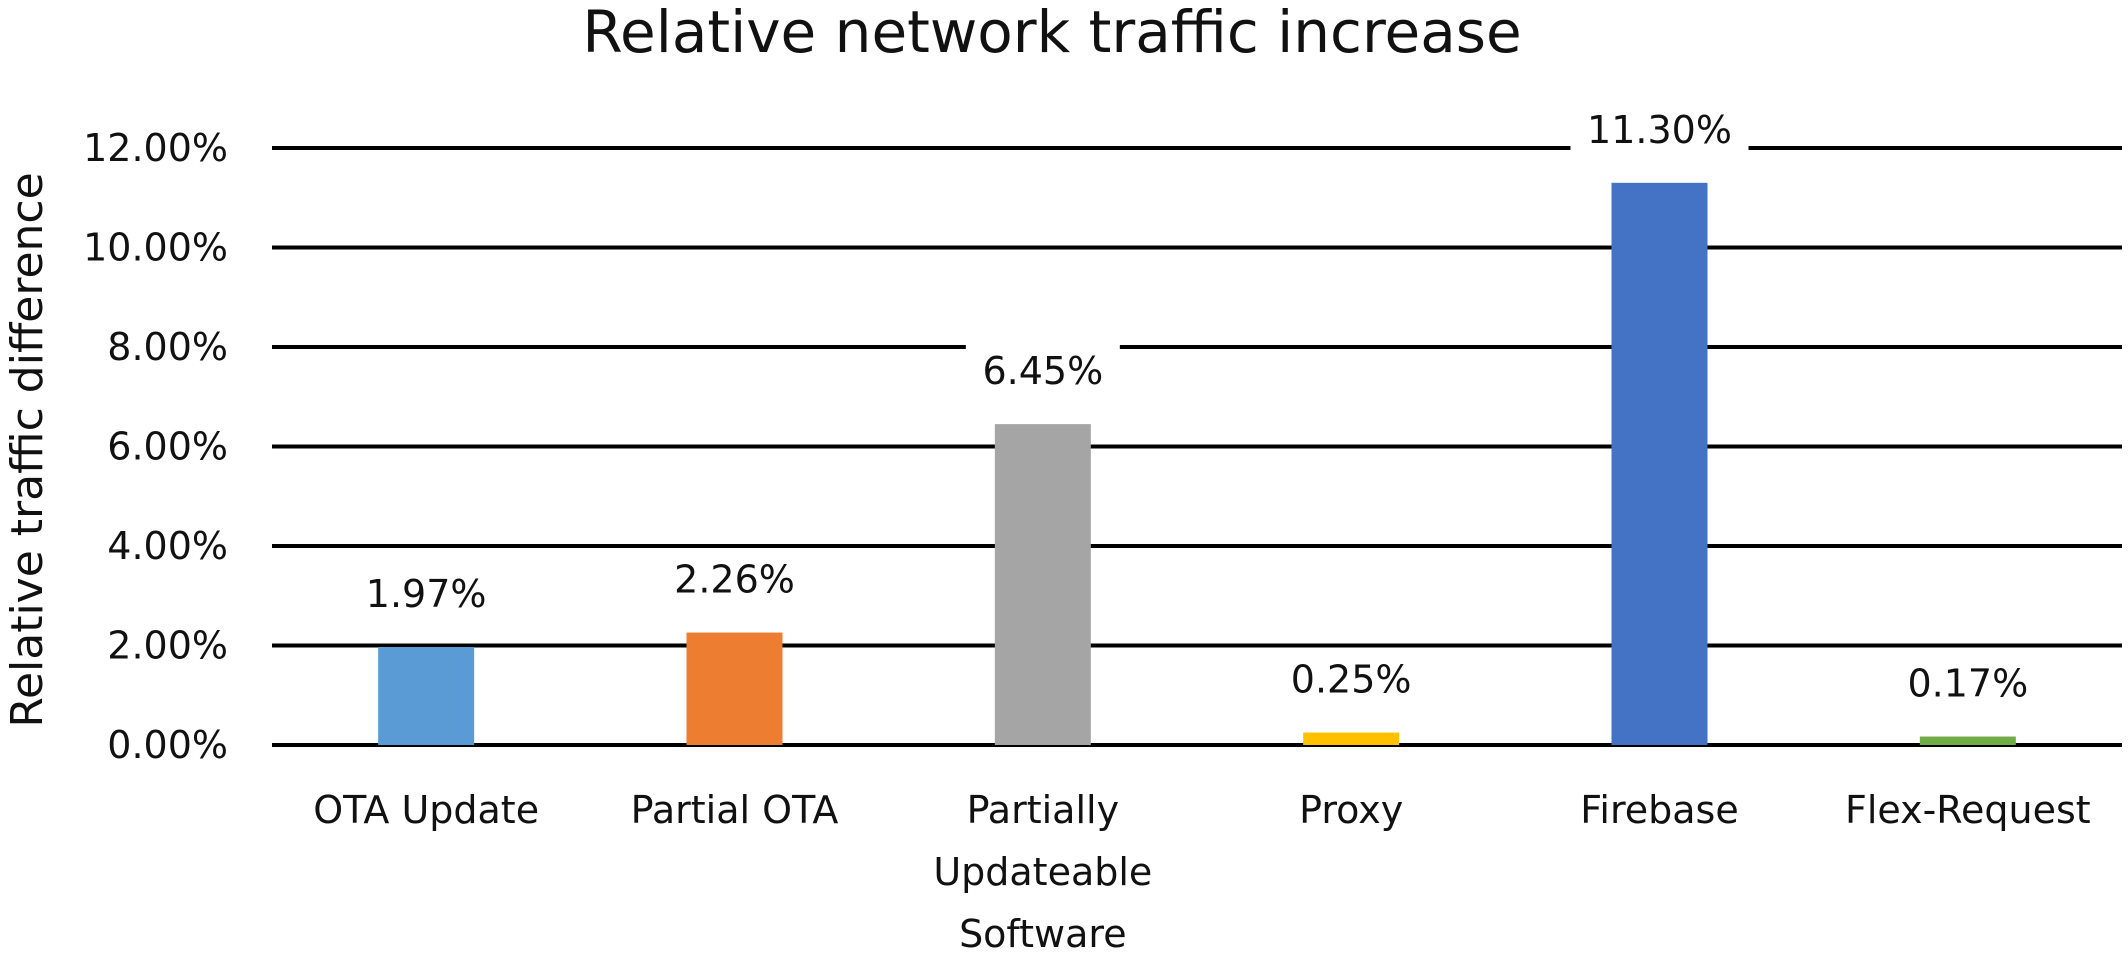  I want to click on data-label: 0.17%, so click(1967, 684).